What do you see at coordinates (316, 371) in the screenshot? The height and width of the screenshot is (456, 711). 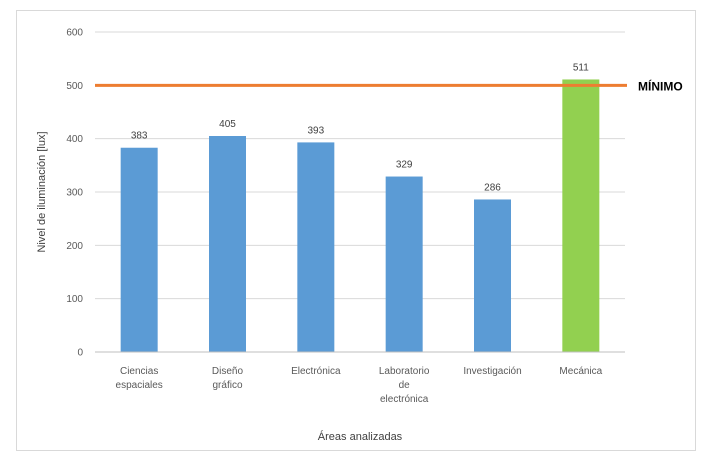 I see `x-category-label: Electrónica` at bounding box center [316, 371].